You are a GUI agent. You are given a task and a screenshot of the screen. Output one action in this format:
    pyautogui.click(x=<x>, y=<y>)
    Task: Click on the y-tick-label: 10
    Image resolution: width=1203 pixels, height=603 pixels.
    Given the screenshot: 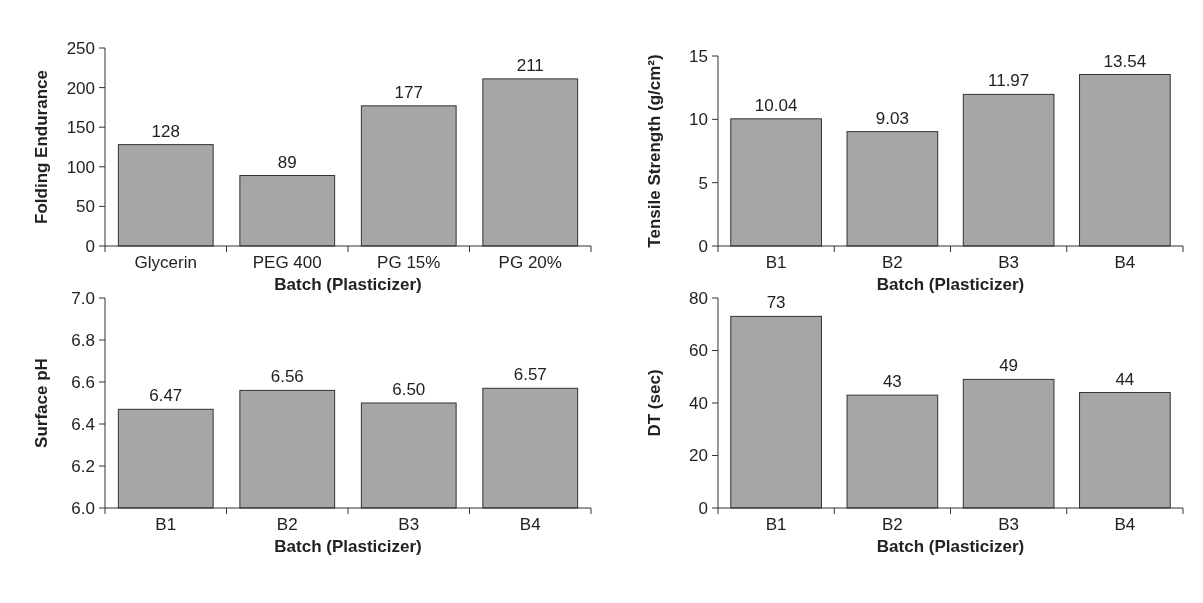 What is the action you would take?
    pyautogui.click(x=698, y=120)
    